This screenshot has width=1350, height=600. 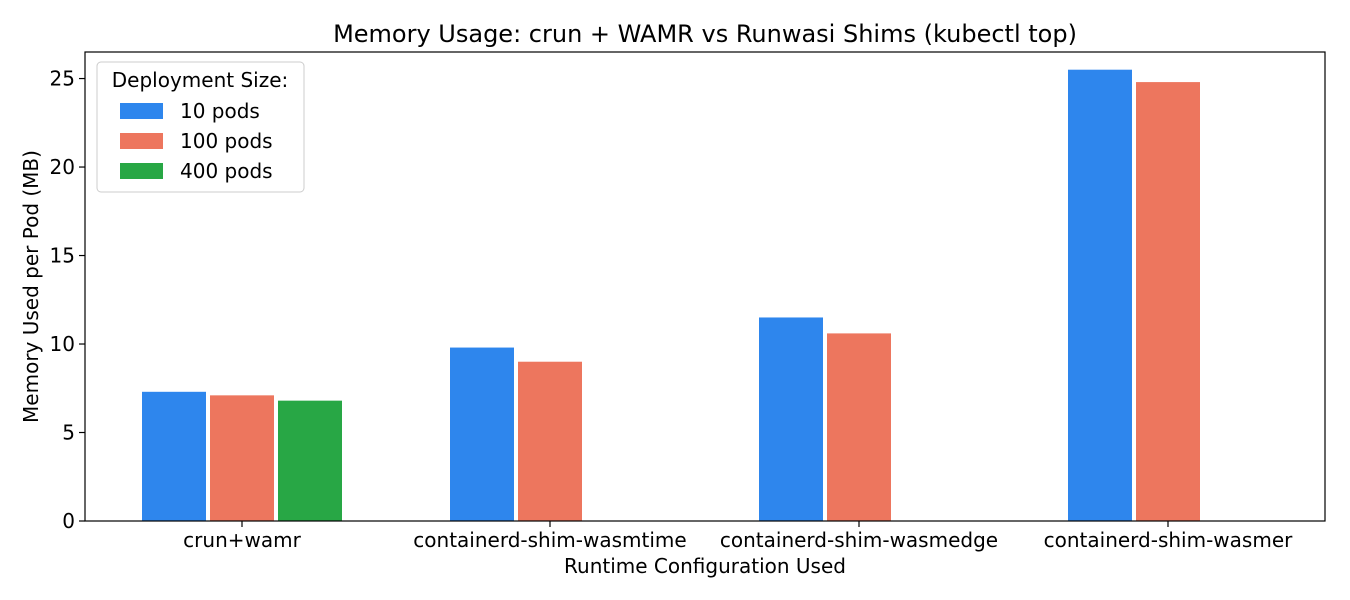 What do you see at coordinates (549, 540) in the screenshot?
I see `x-tick-label: containerd-shim-wasmtime` at bounding box center [549, 540].